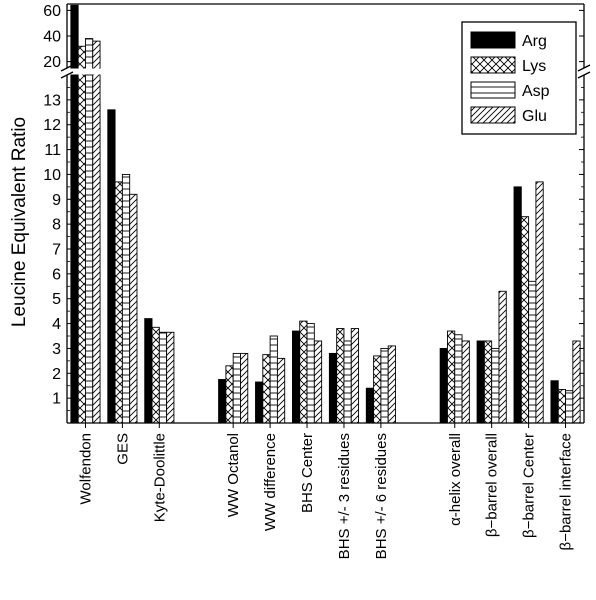 The image size is (596, 600). Describe the element at coordinates (122, 449) in the screenshot. I see `x-category-label: GES` at that location.